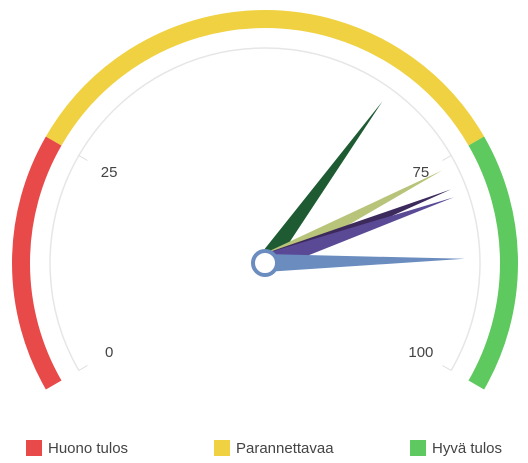  What do you see at coordinates (420, 352) in the screenshot?
I see `tick-label: 100` at bounding box center [420, 352].